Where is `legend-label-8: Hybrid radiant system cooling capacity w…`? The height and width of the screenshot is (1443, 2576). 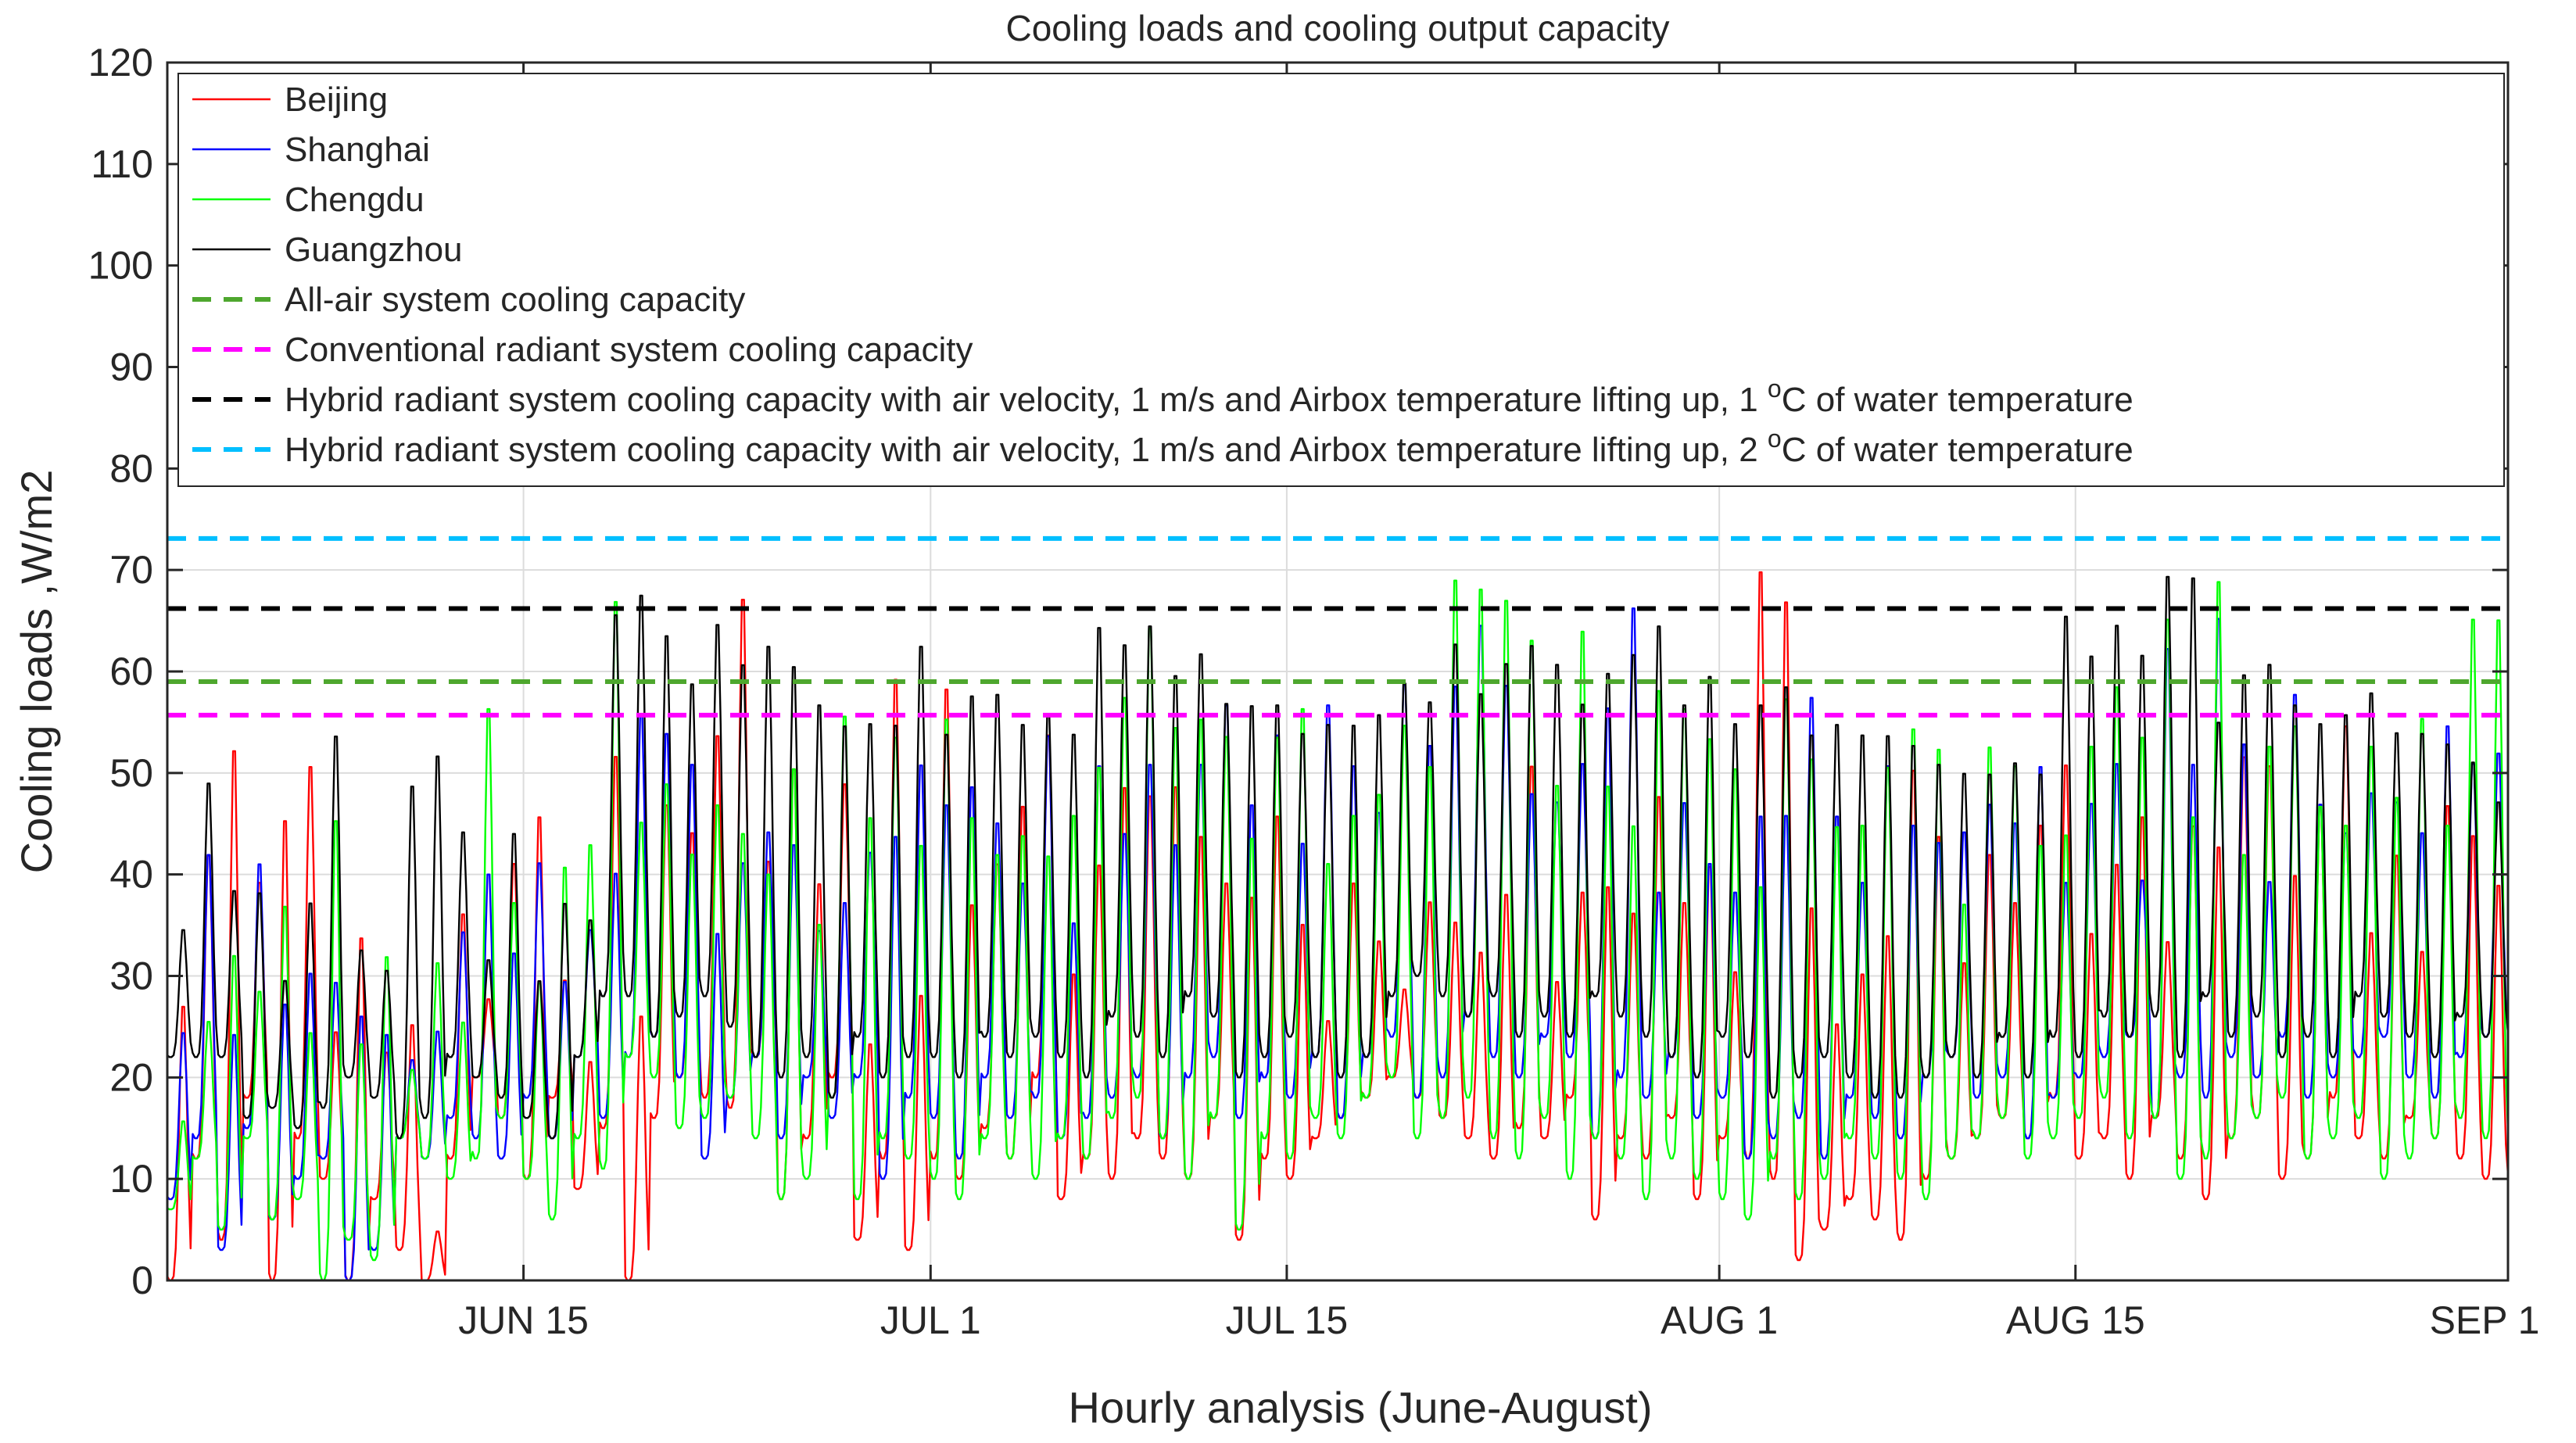
legend-label-8: Hybrid radiant system cooling capacity w… is located at coordinates (1209, 447).